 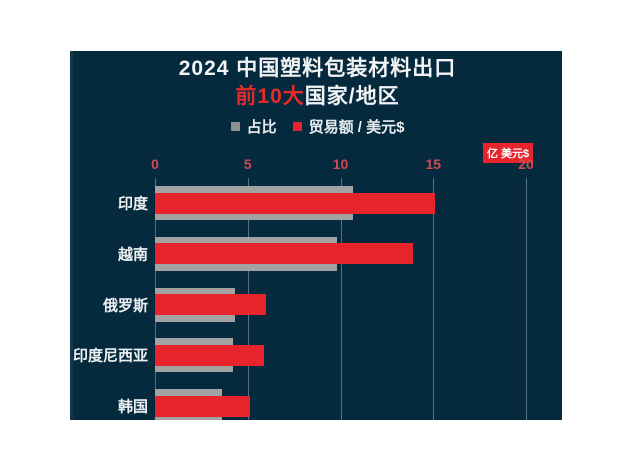 What do you see at coordinates (132, 204) in the screenshot?
I see `category-label-0: 印度` at bounding box center [132, 204].